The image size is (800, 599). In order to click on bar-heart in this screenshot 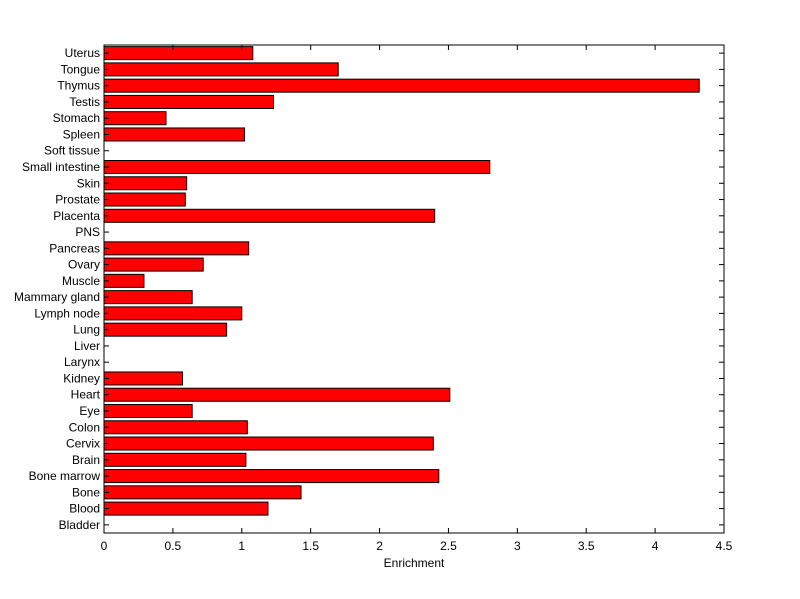, I will do `click(277, 394)`.